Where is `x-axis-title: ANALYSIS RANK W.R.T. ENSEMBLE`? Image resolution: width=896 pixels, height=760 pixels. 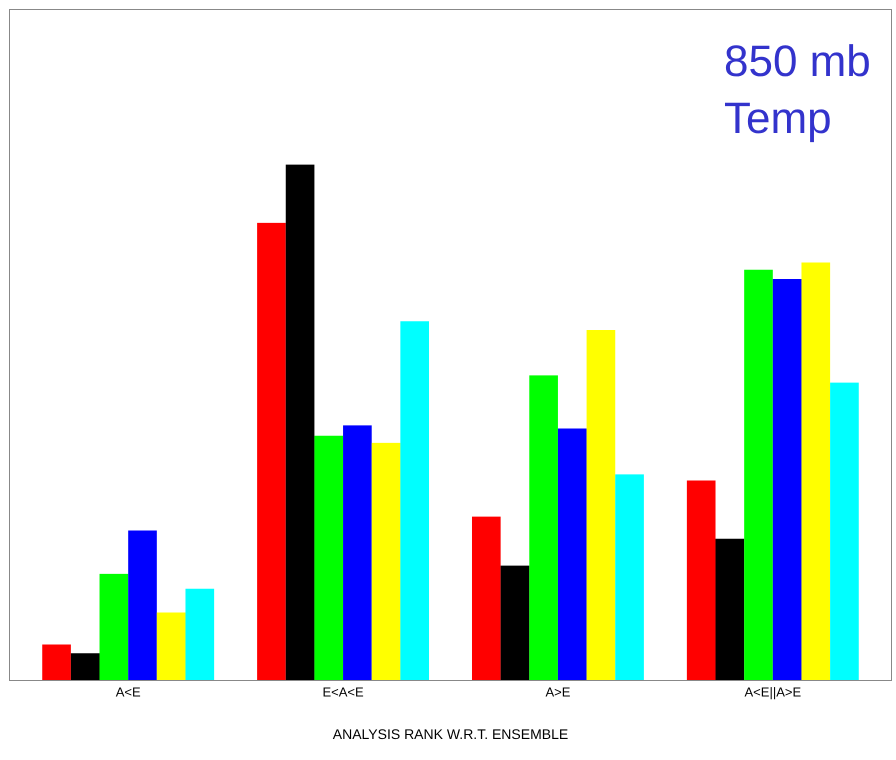 x-axis-title: ANALYSIS RANK W.R.T. ENSEMBLE is located at coordinates (450, 734).